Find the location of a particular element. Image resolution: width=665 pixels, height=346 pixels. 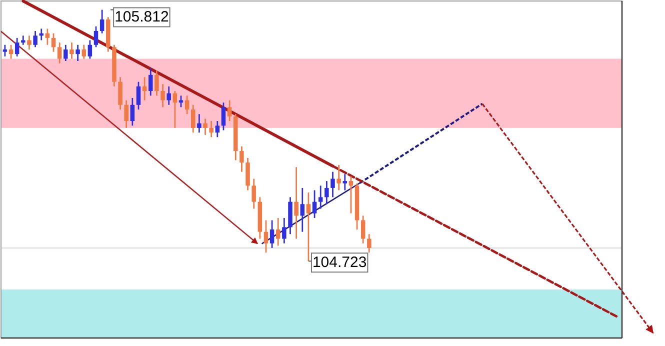

annotation: 105.812 is located at coordinates (141, 17).